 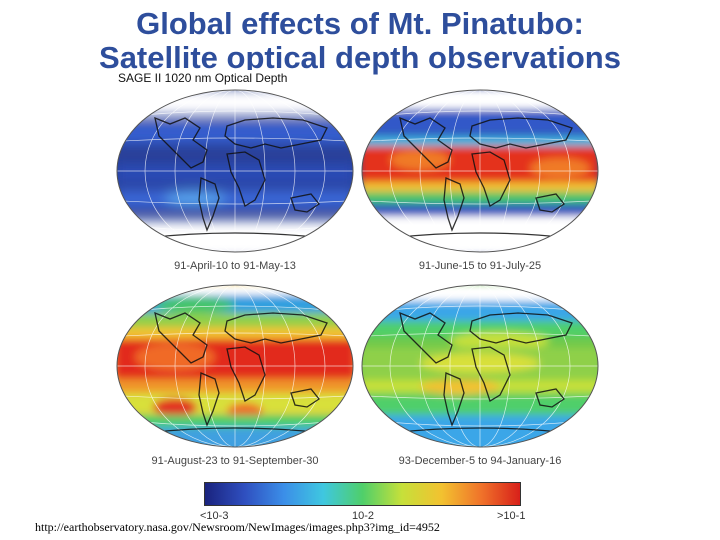 I want to click on slide-title-line2: Satellite optical depth observations, so click(x=360, y=57).